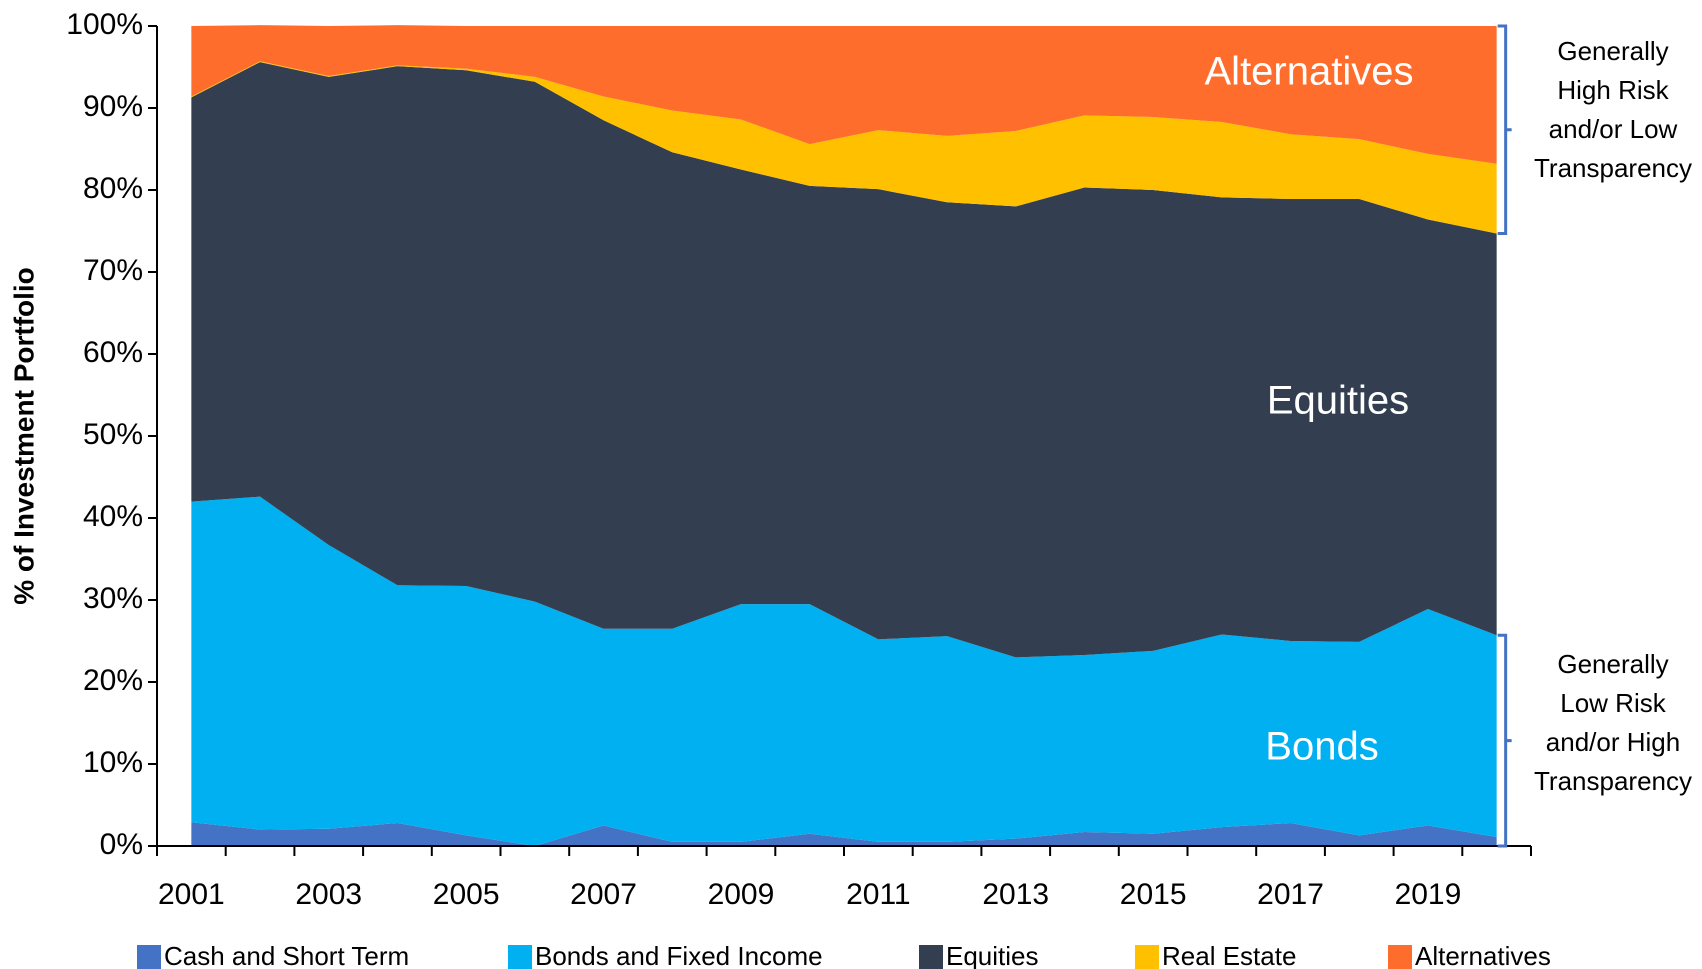 The image size is (1702, 969). Describe the element at coordinates (104, 24) in the screenshot. I see `y-tick-label: 100%` at that location.